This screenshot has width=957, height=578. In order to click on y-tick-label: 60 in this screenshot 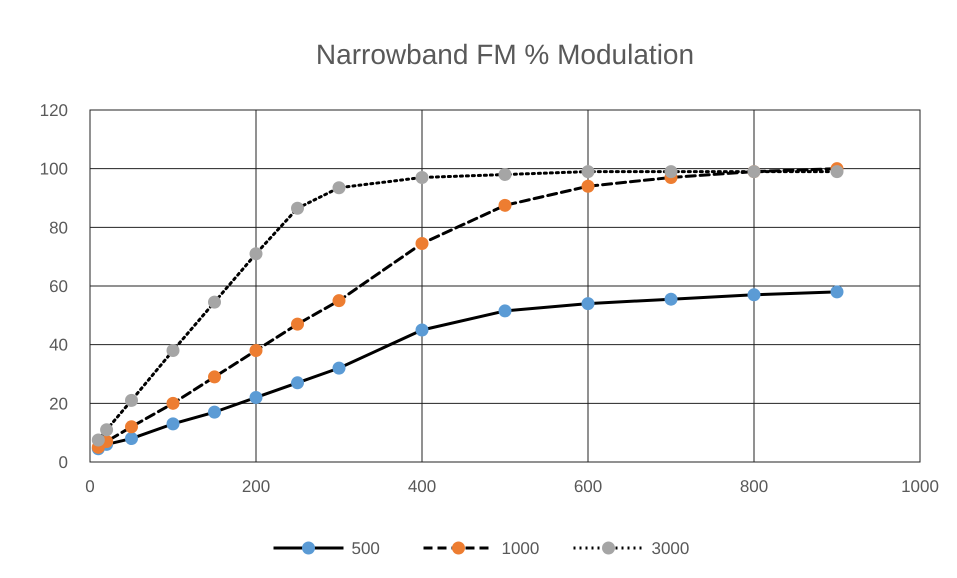, I will do `click(58, 286)`.